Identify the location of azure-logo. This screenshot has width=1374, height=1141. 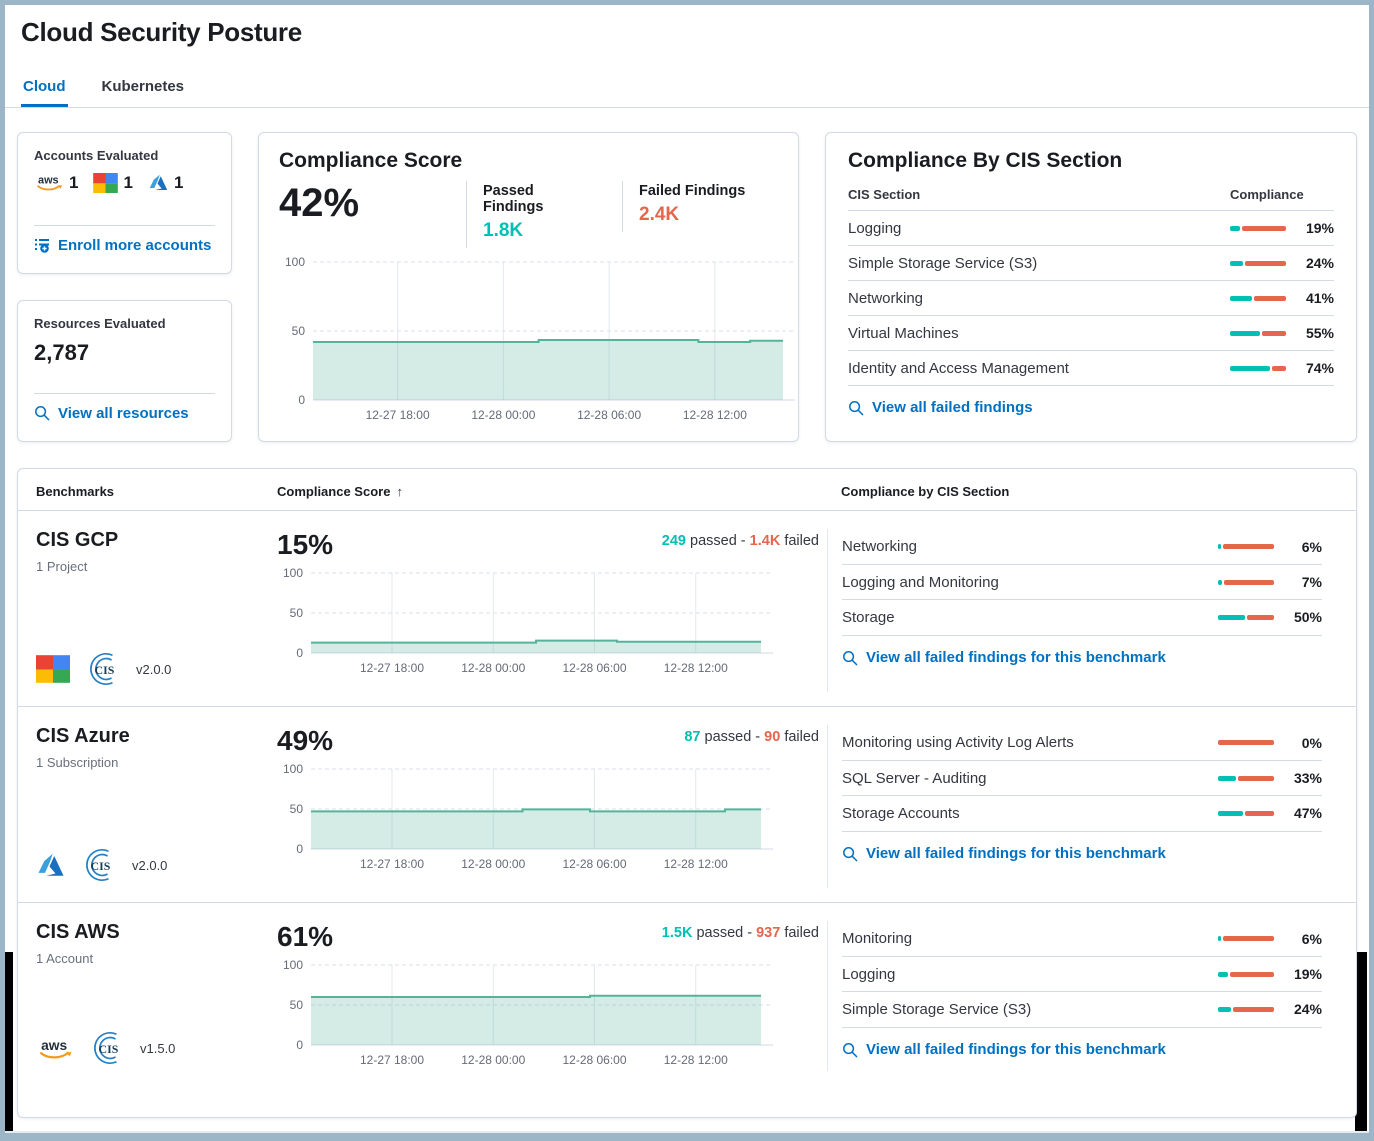
(158, 182).